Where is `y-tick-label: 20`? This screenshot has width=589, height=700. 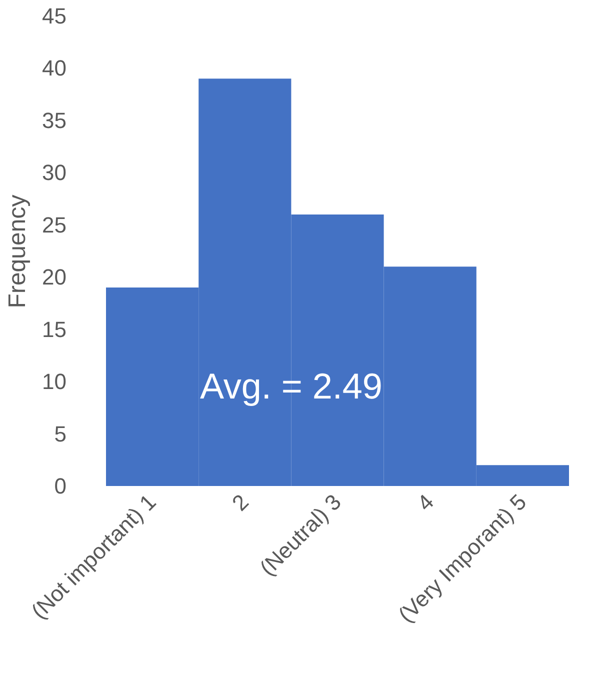
y-tick-label: 20 is located at coordinates (54, 277).